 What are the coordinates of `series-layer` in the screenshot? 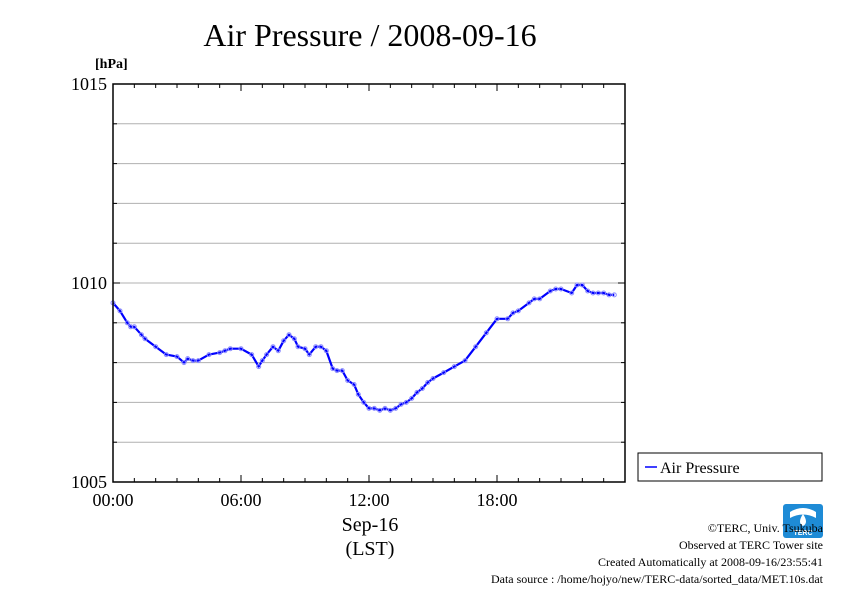 It's located at (363, 347).